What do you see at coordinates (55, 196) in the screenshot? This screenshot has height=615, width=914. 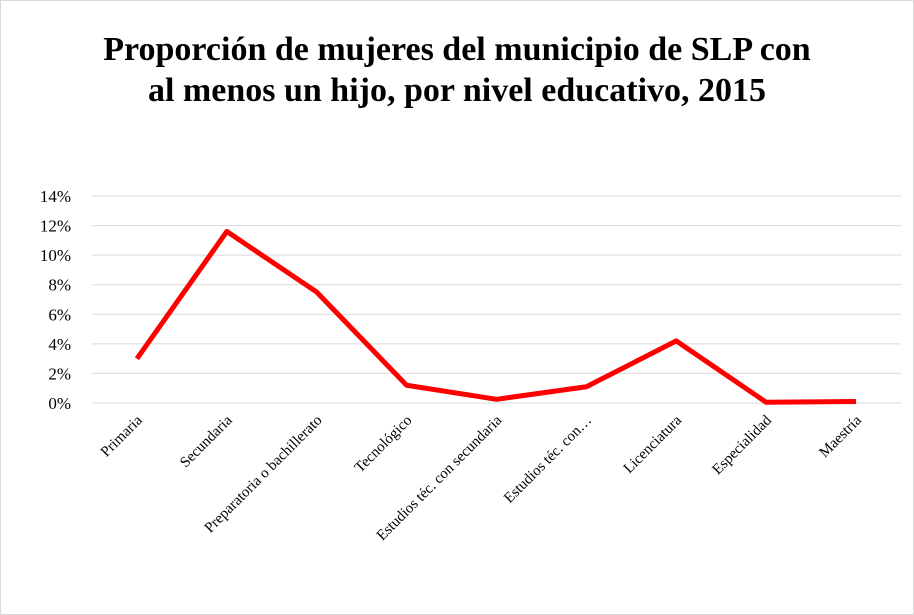 I see `y-tick-label: 14%` at bounding box center [55, 196].